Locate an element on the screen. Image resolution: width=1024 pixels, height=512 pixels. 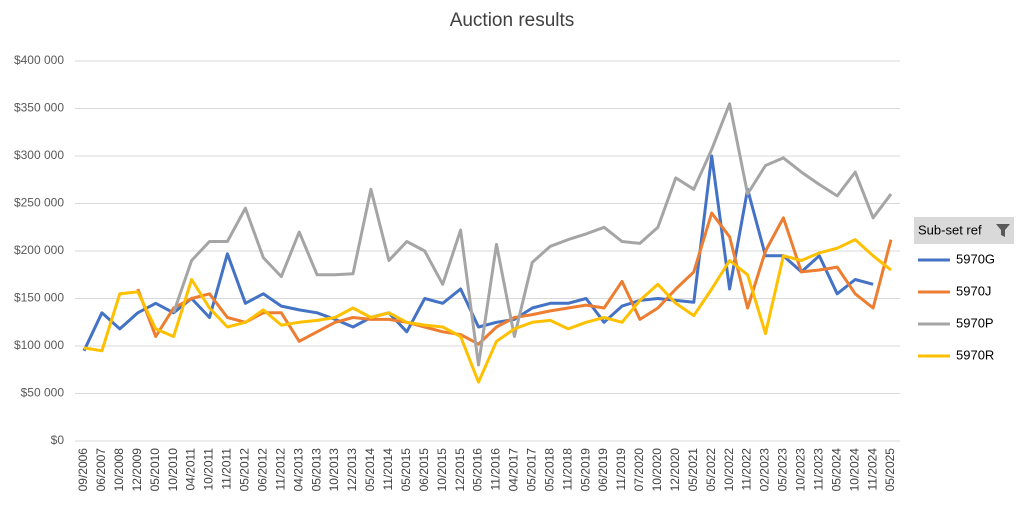
x-tick-label: 07/2020 is located at coordinates (639, 470).